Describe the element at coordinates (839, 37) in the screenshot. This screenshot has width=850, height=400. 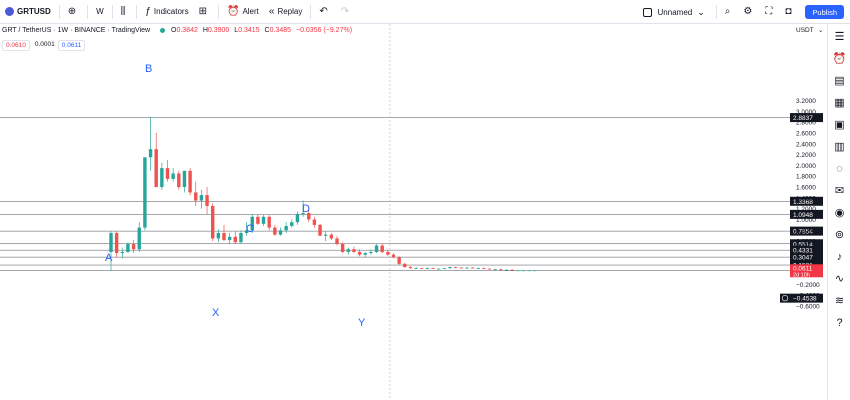
I see `watchlist-icon: ☰` at that location.